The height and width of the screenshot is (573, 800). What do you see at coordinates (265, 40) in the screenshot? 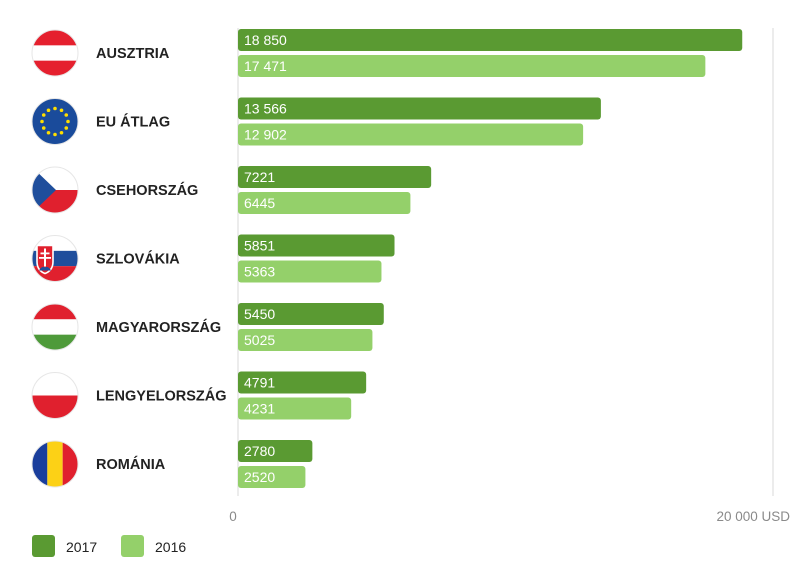
I see `data-label-2017: 18 850` at bounding box center [265, 40].